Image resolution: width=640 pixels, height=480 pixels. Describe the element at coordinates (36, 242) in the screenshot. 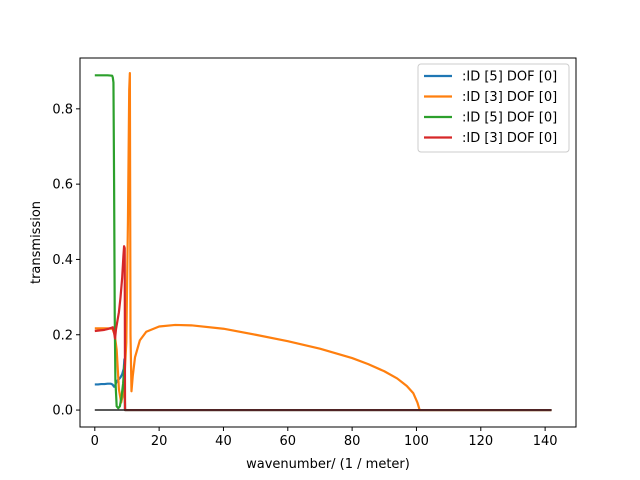

I see `y-axis-label: transmission` at that location.